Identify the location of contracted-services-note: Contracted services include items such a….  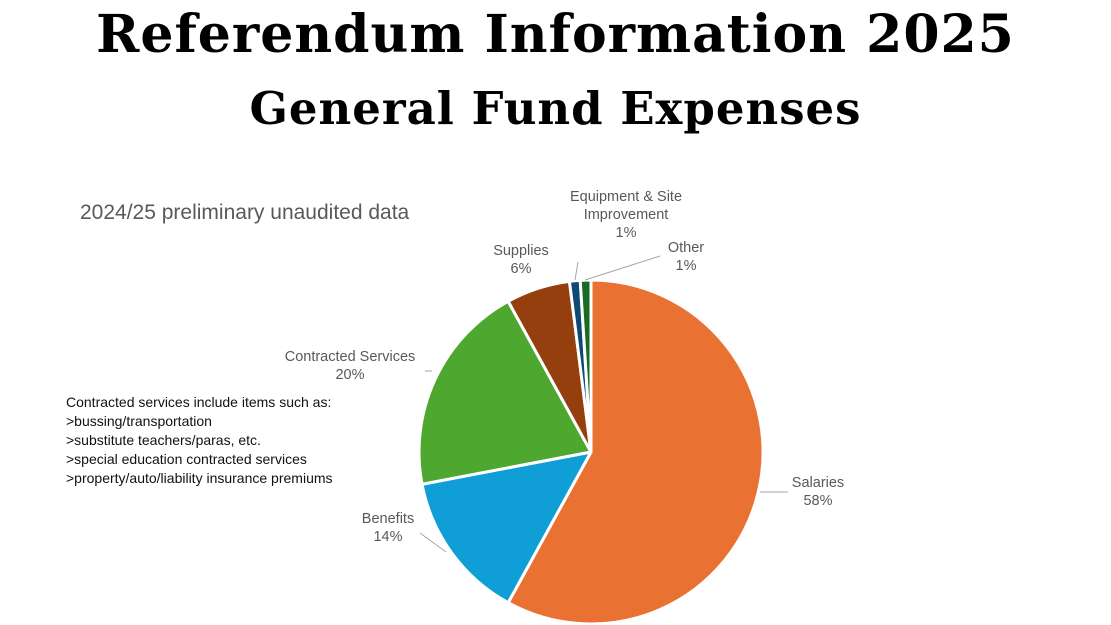
(231, 440).